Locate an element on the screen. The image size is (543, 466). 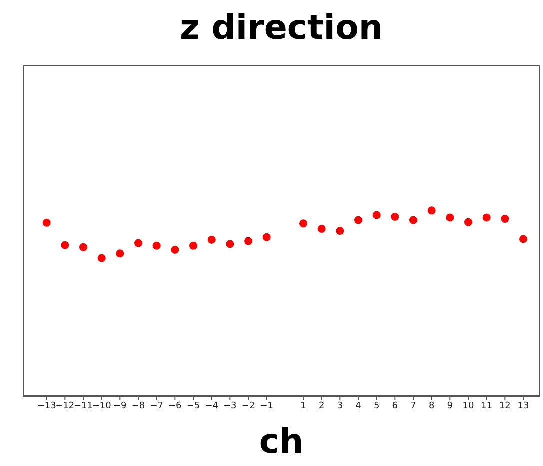
chart-title: z direction is located at coordinates (281, 28).